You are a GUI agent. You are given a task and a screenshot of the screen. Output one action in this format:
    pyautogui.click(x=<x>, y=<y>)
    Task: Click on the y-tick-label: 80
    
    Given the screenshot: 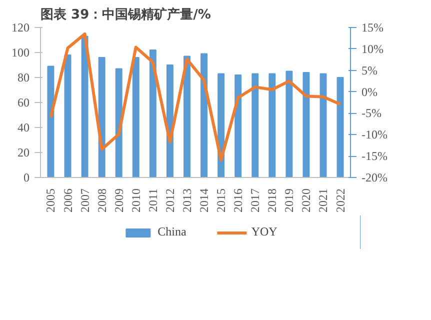 What is the action you would take?
    pyautogui.click(x=24, y=77)
    